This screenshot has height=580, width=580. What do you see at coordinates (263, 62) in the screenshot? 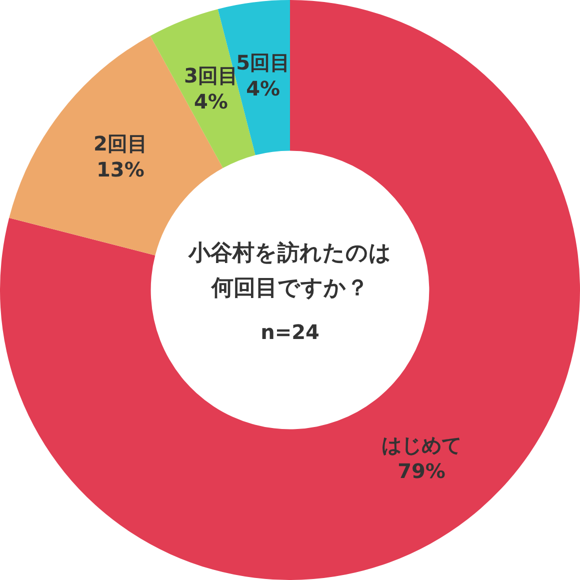
I see `slice-label: 5回目` at bounding box center [263, 62].